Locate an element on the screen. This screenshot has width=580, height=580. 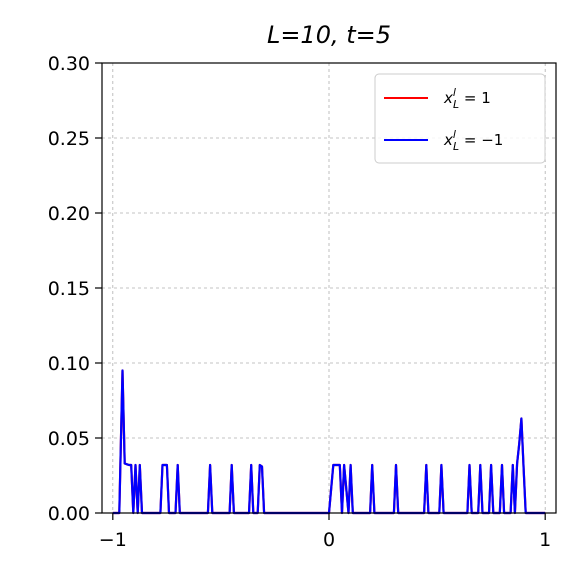
y-tick-label: 0.20 is located at coordinates (69, 214).